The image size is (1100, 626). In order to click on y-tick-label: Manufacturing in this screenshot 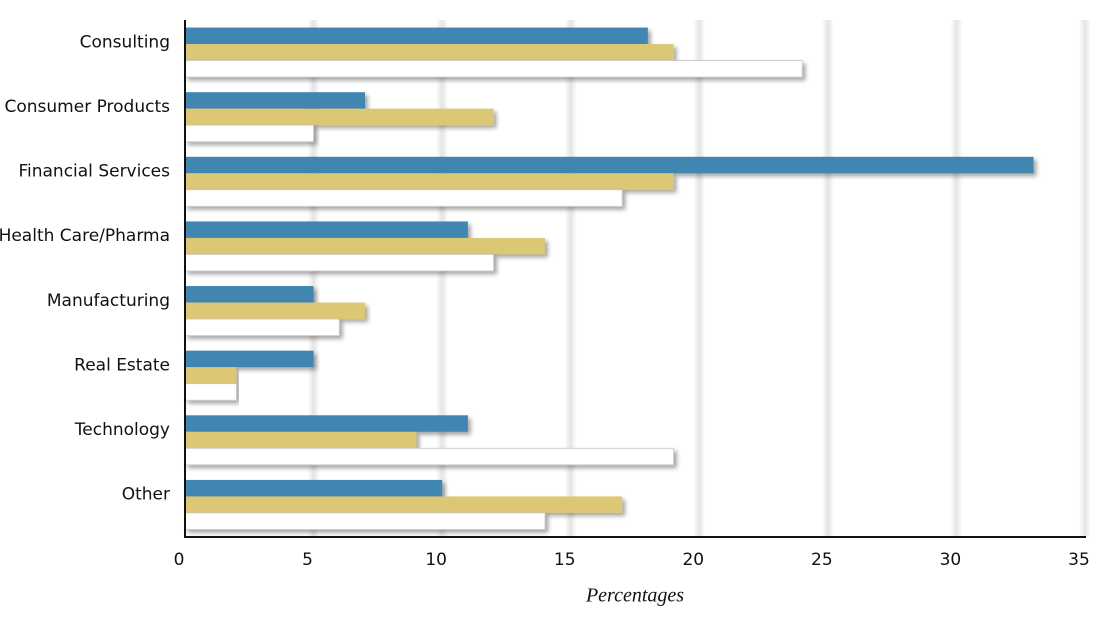, I will do `click(108, 301)`.